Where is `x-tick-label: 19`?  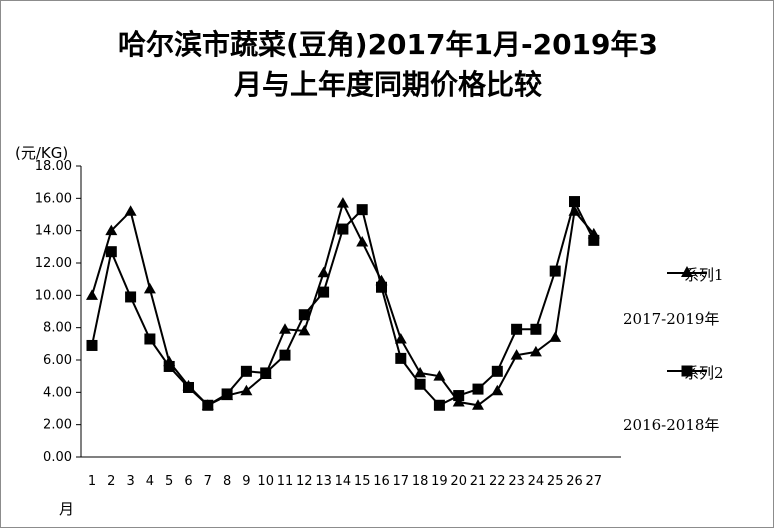 x-tick-label: 19 is located at coordinates (439, 481).